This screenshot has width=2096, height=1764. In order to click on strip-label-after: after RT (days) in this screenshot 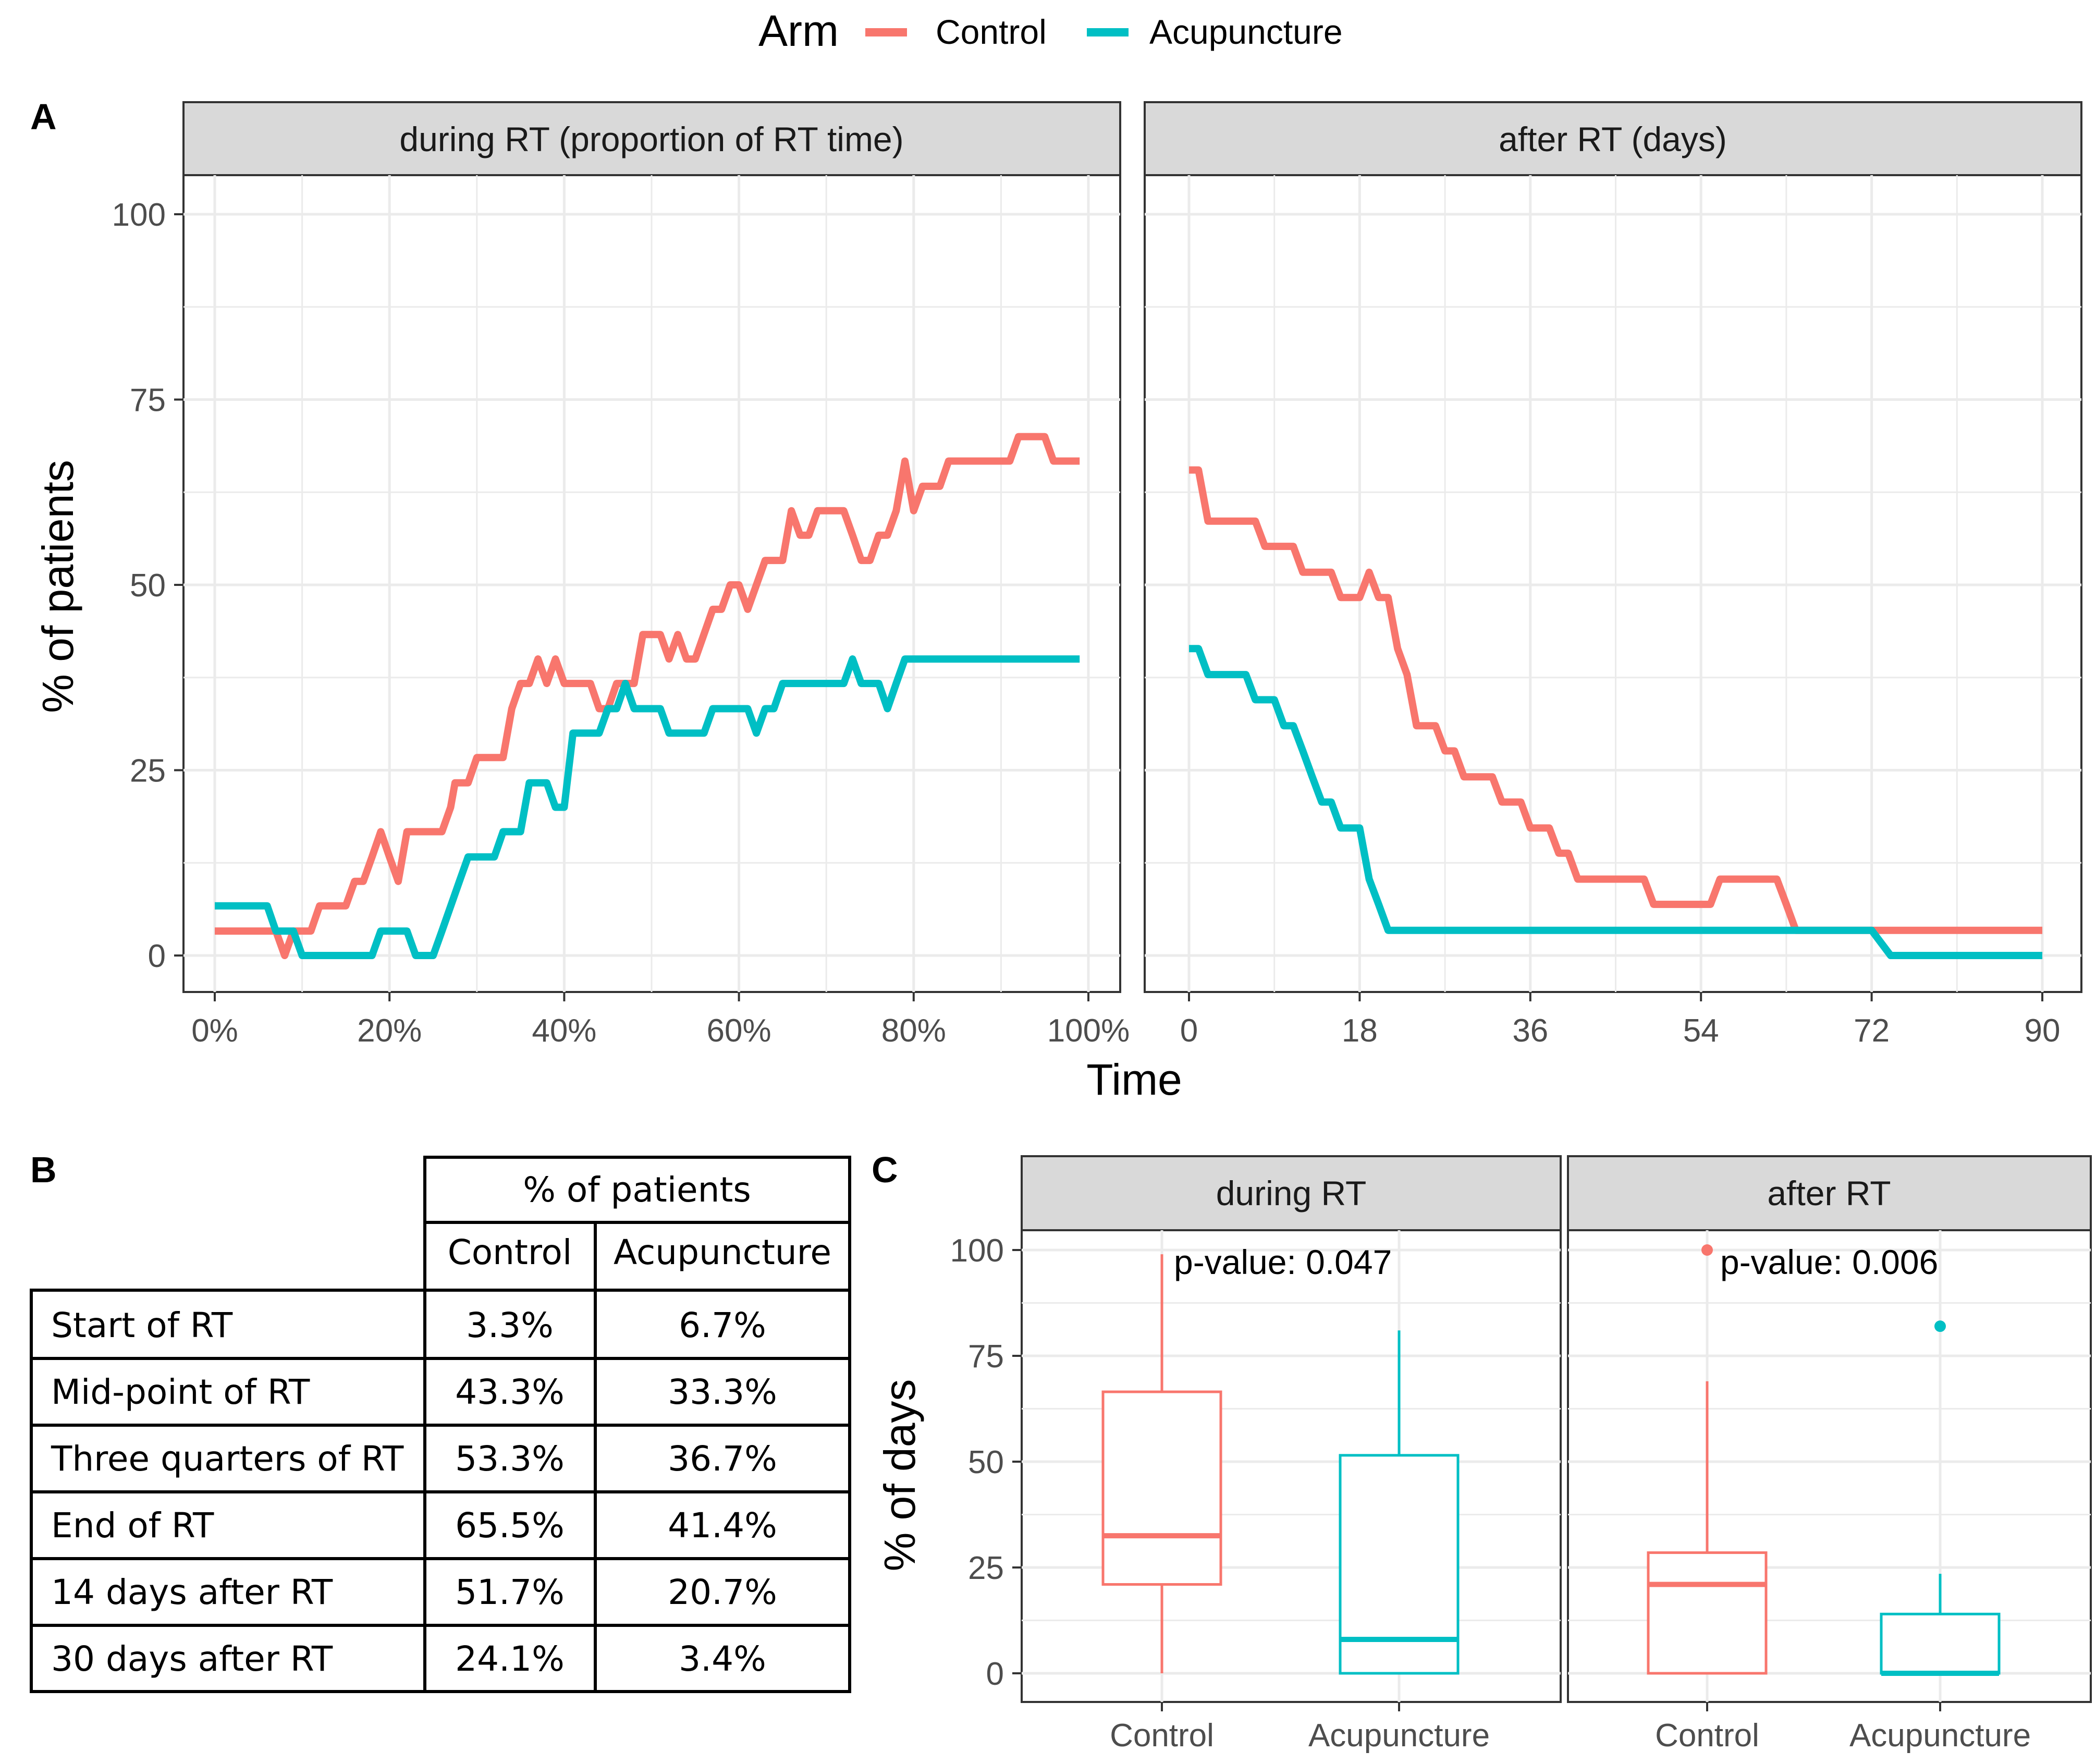, I will do `click(1613, 139)`.